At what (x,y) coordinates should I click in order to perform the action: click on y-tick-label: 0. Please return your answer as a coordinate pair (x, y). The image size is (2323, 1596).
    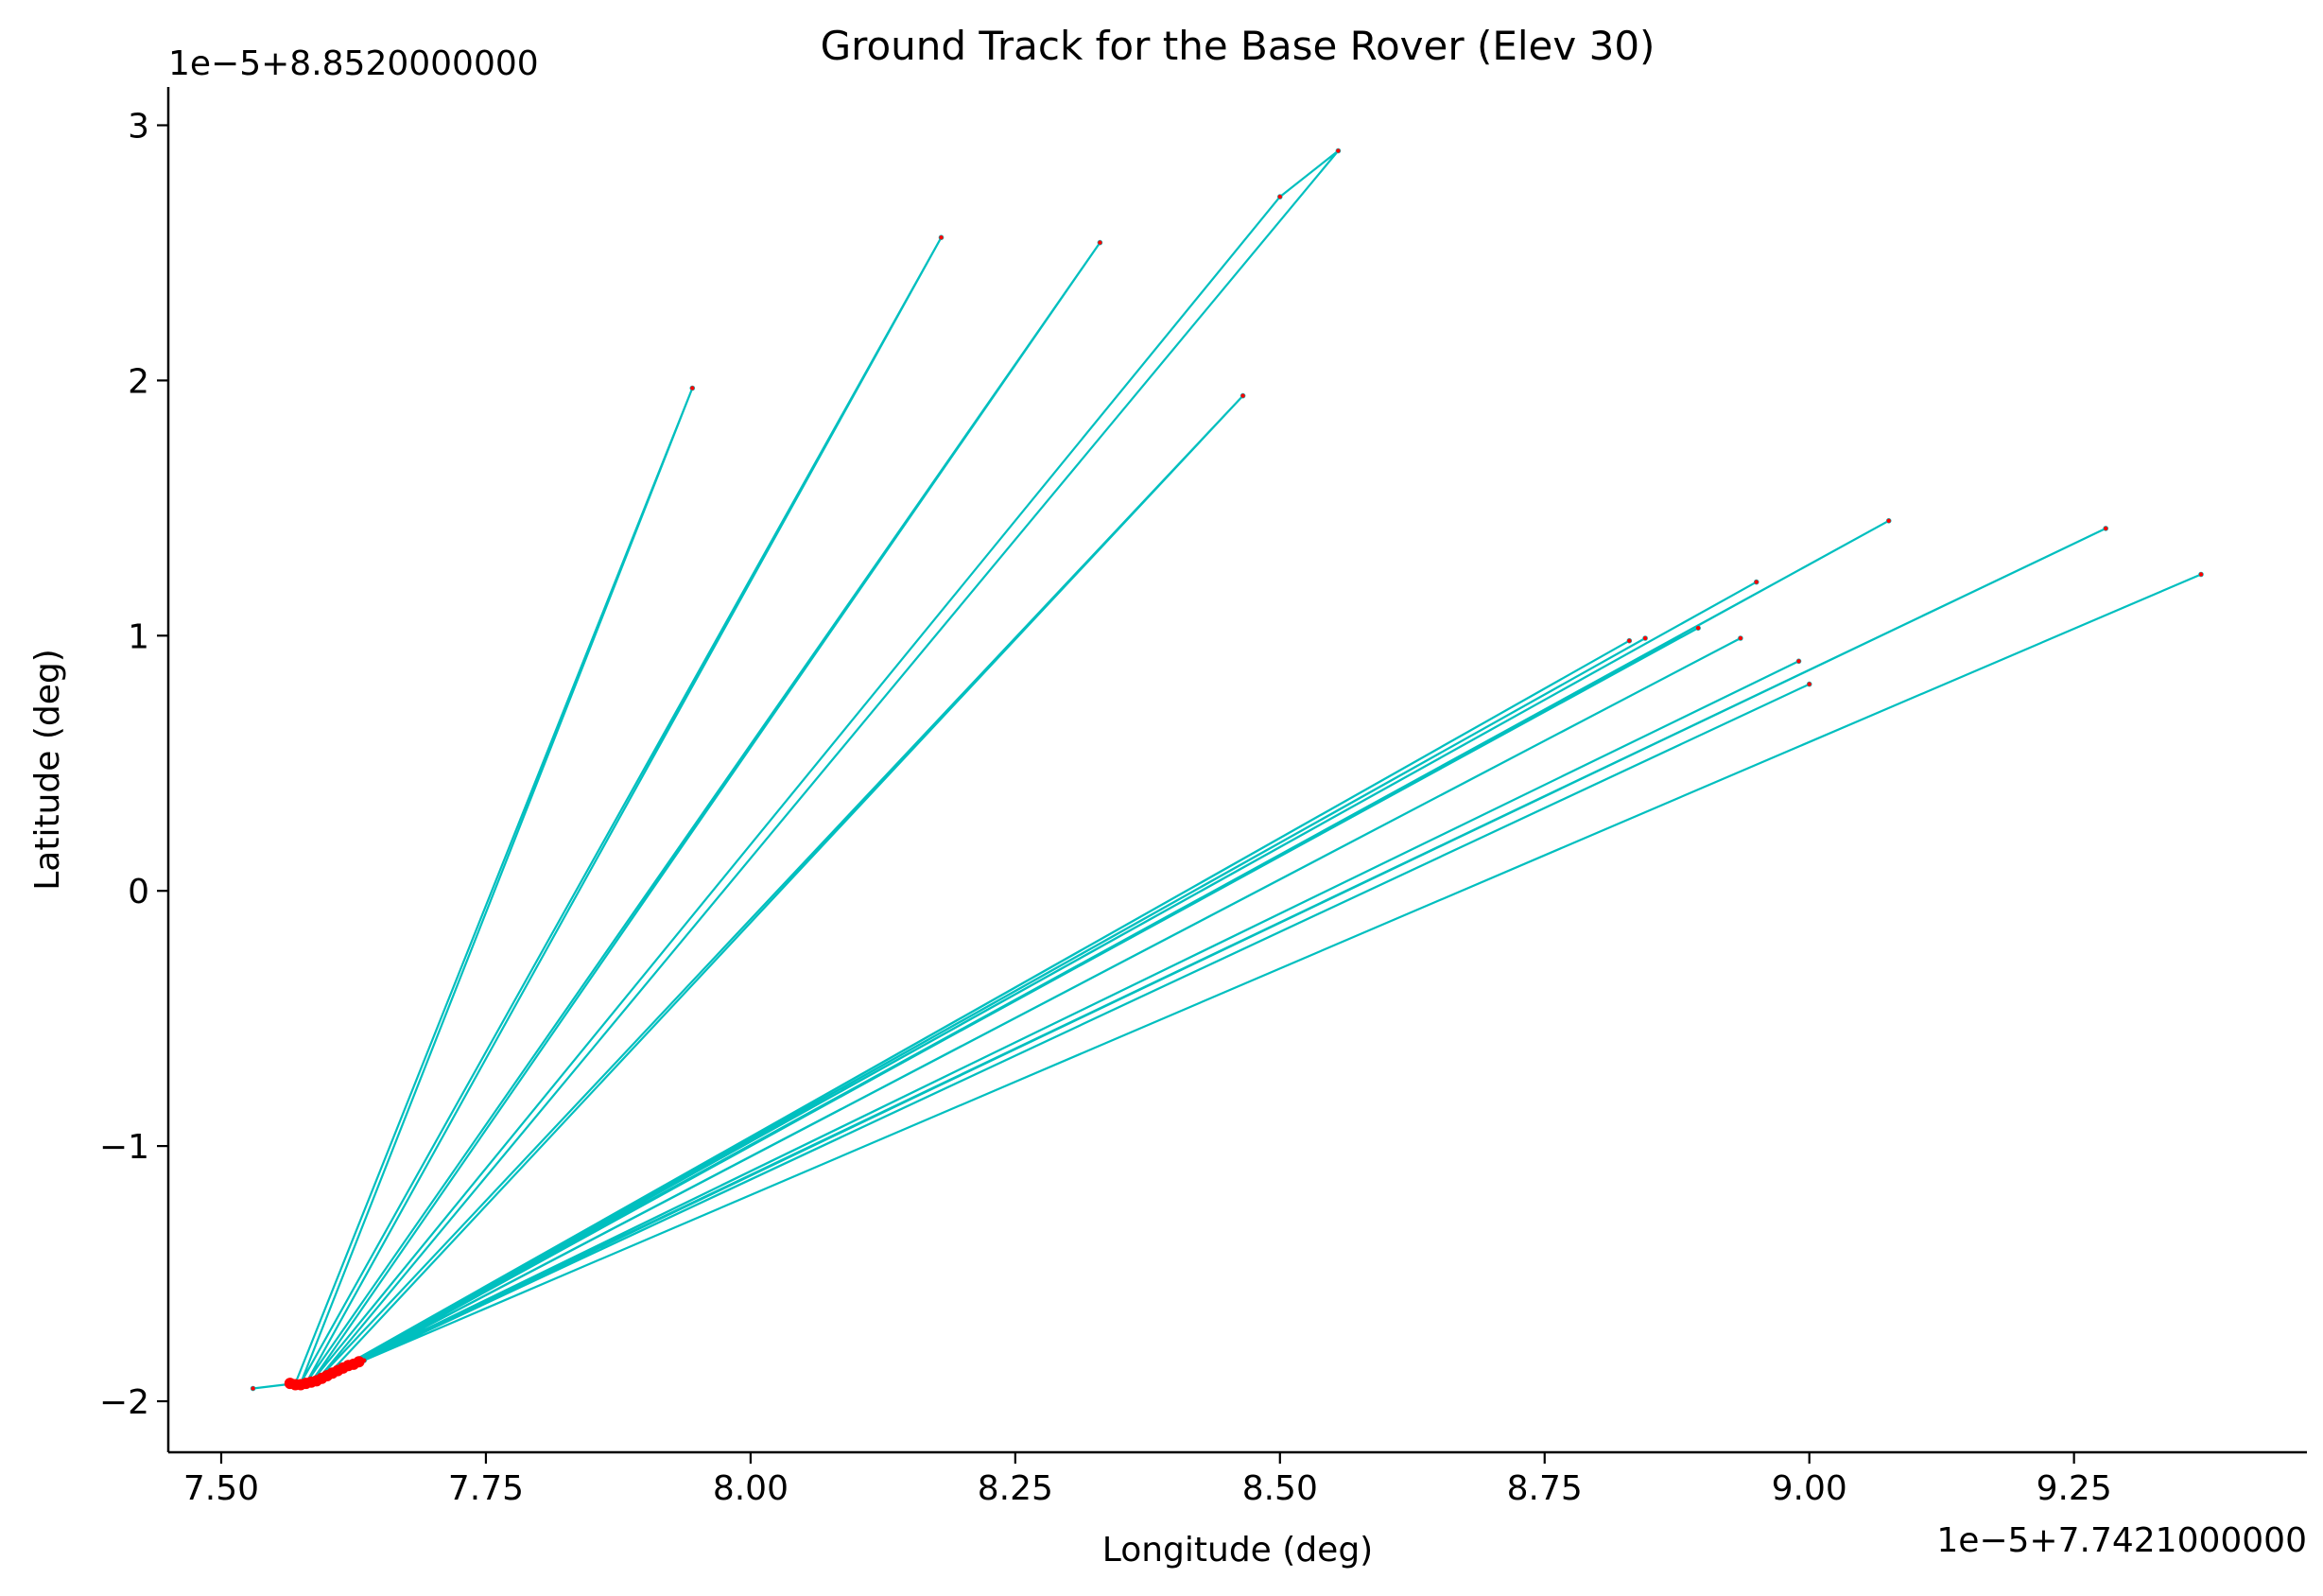
    Looking at the image, I should click on (139, 892).